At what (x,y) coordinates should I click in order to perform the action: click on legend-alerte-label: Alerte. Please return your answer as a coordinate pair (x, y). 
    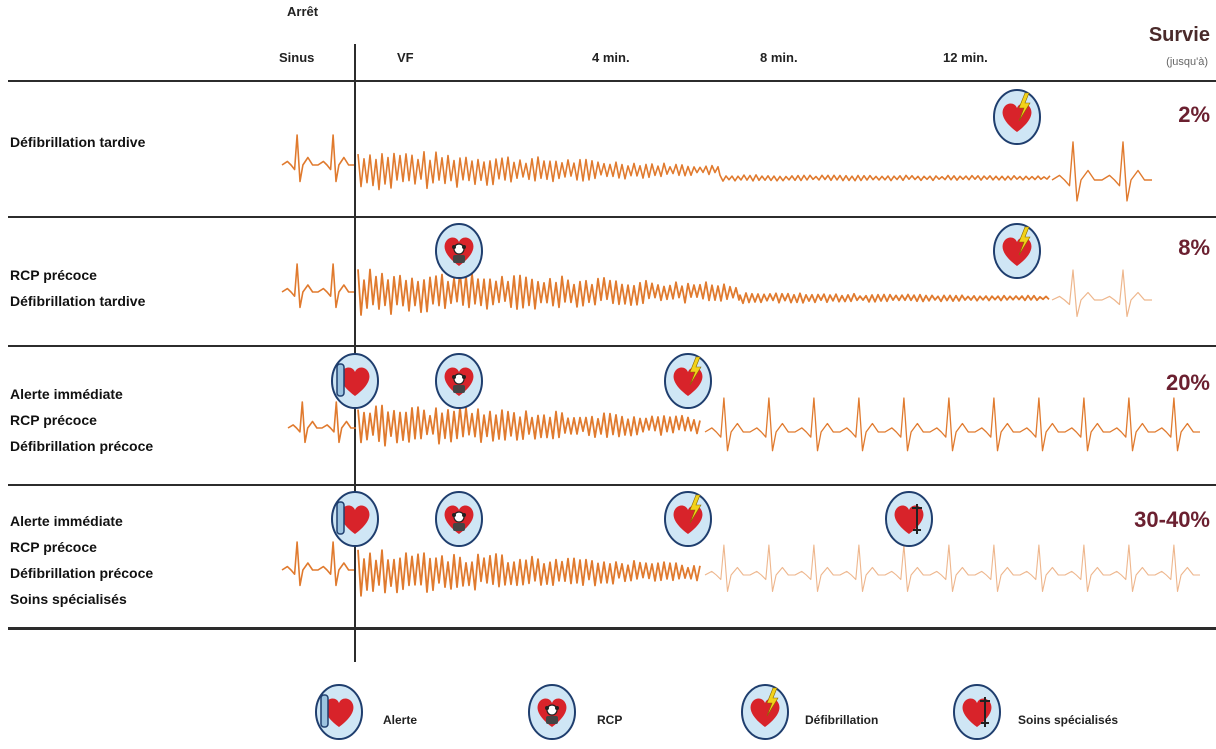
    Looking at the image, I should click on (400, 720).